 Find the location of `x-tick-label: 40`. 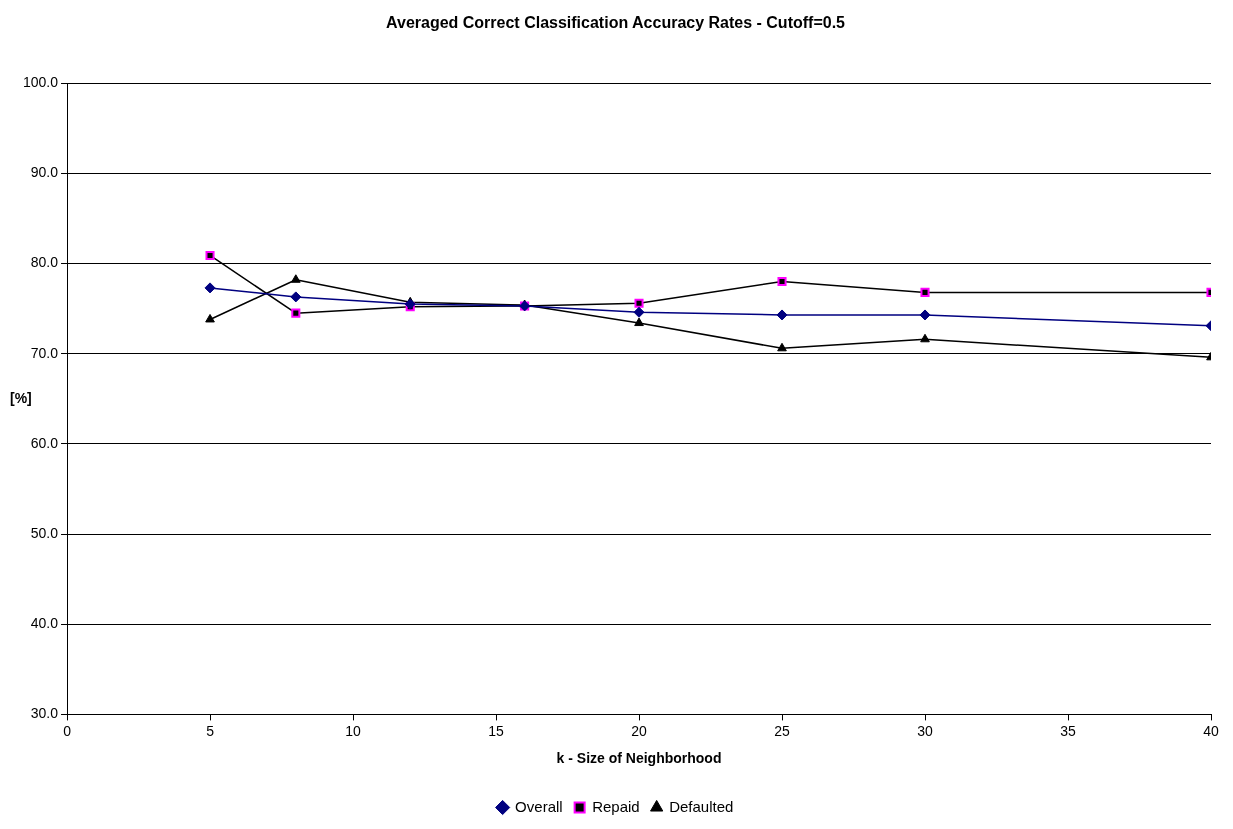

x-tick-label: 40 is located at coordinates (1211, 730).